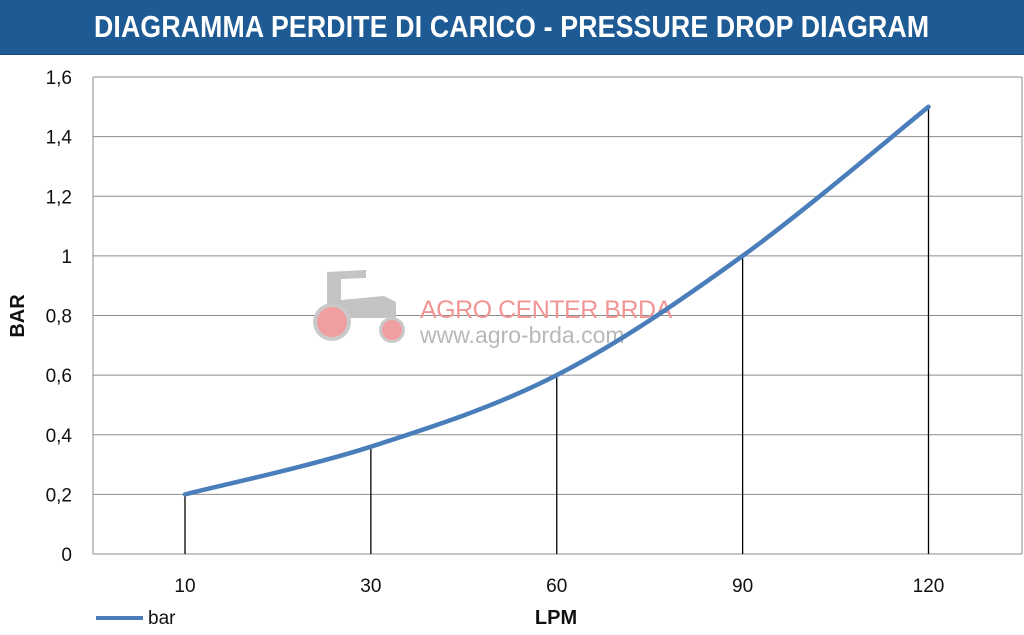  What do you see at coordinates (59, 197) in the screenshot?
I see `y-tick-label: 1,2` at bounding box center [59, 197].